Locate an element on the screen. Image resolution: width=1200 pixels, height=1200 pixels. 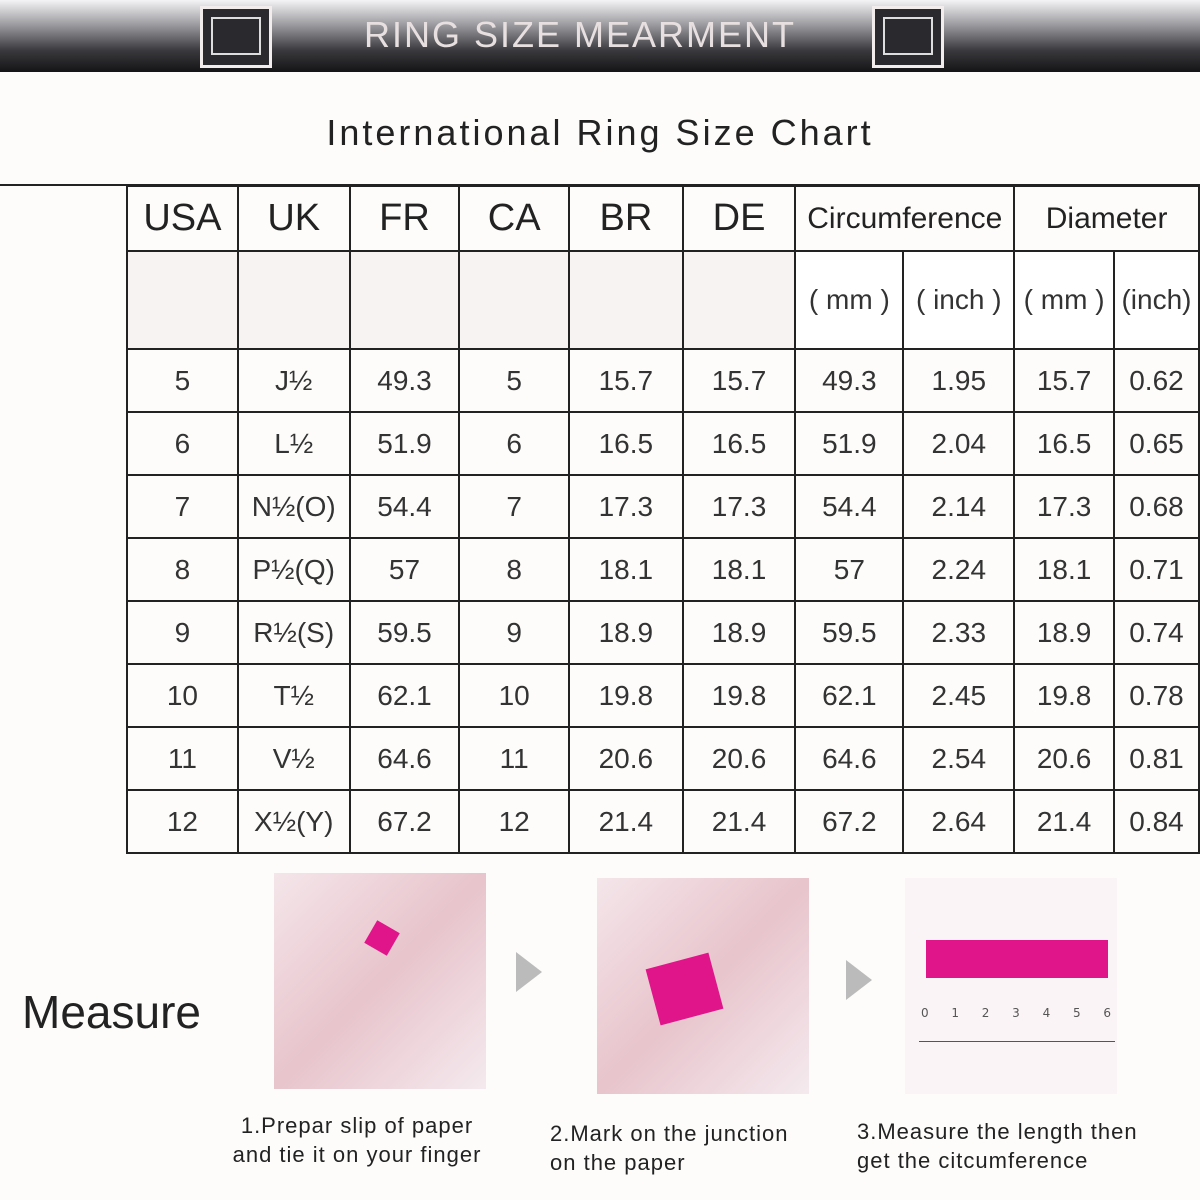
ruler-number: 0 is located at coordinates (925, 1013).